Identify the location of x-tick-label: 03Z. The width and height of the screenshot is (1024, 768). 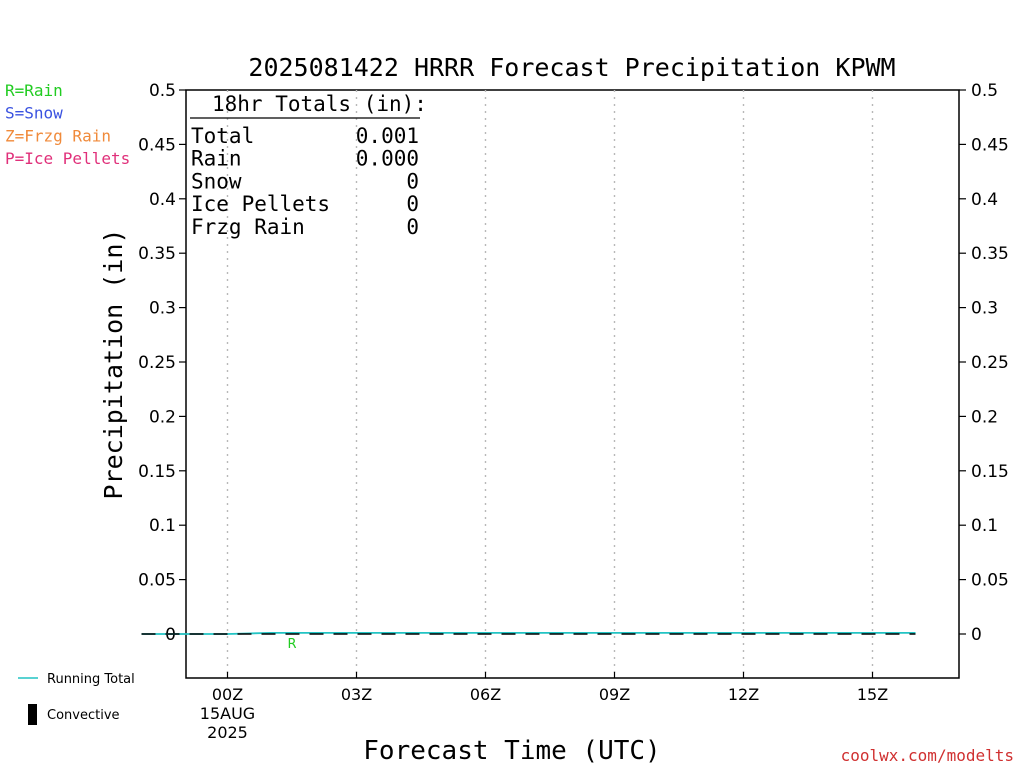
(356, 694).